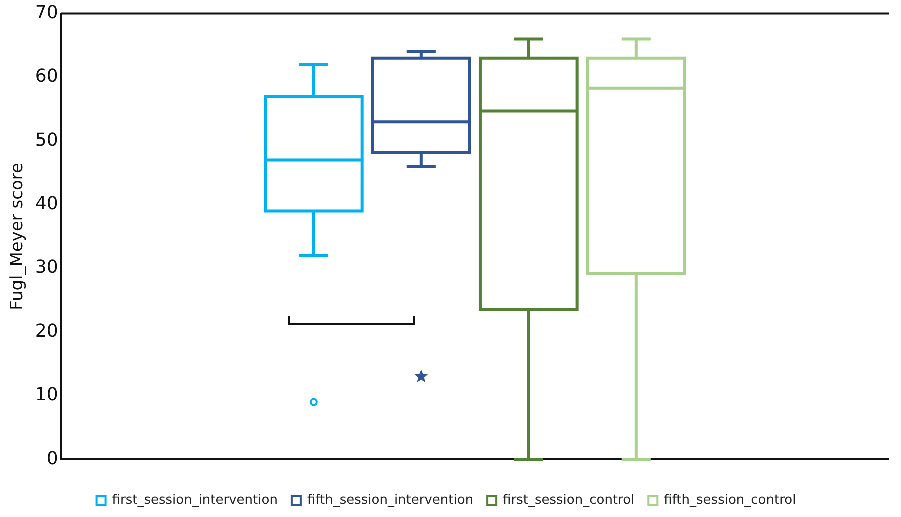 This screenshot has width=901, height=517. What do you see at coordinates (730, 500) in the screenshot?
I see `legend-label: fifth_session_control` at bounding box center [730, 500].